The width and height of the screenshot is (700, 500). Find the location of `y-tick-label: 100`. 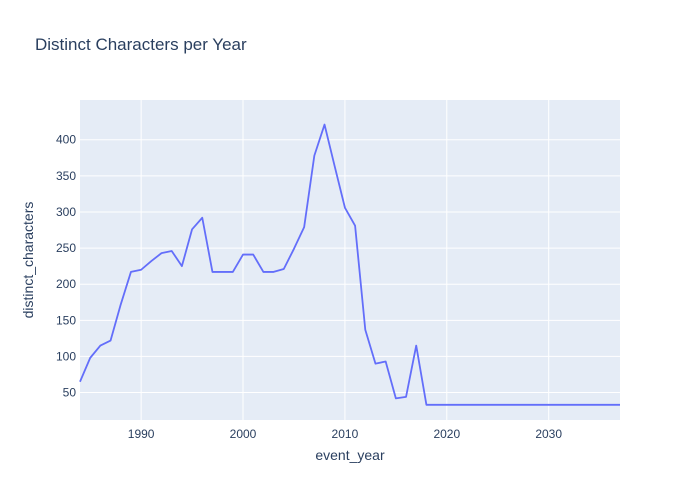

y-tick-label: 100 is located at coordinates (66, 356).